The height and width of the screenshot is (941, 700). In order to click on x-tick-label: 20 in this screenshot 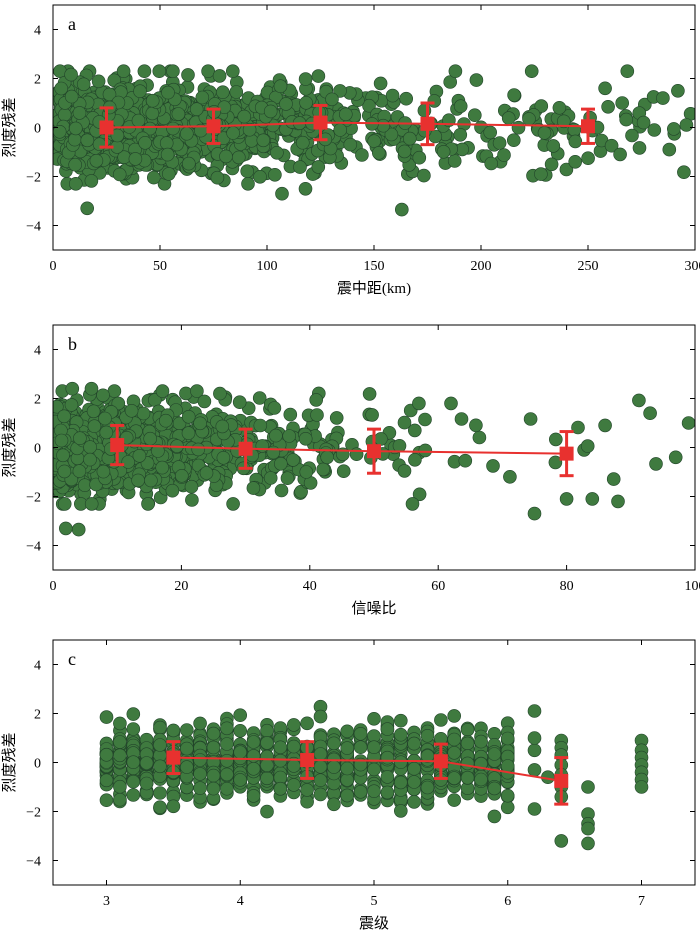, I will do `click(181, 586)`.